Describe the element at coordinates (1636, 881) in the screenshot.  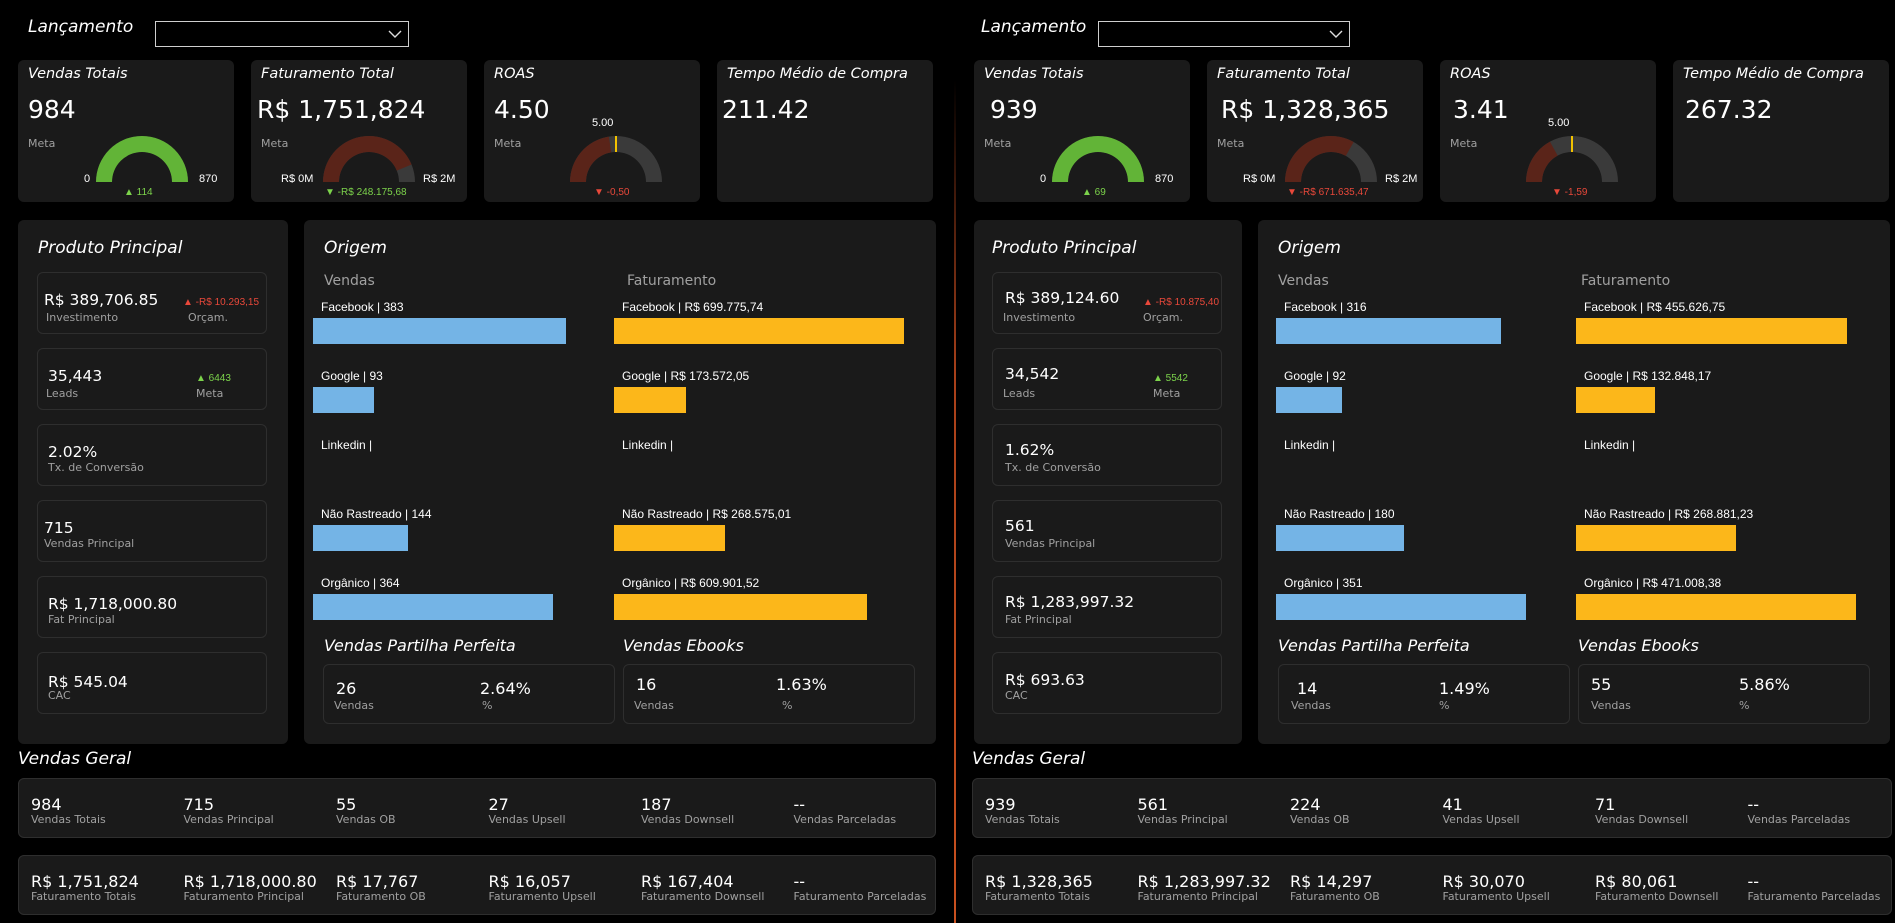
I see `geral-faturamento-value: R$ 80,061` at that location.